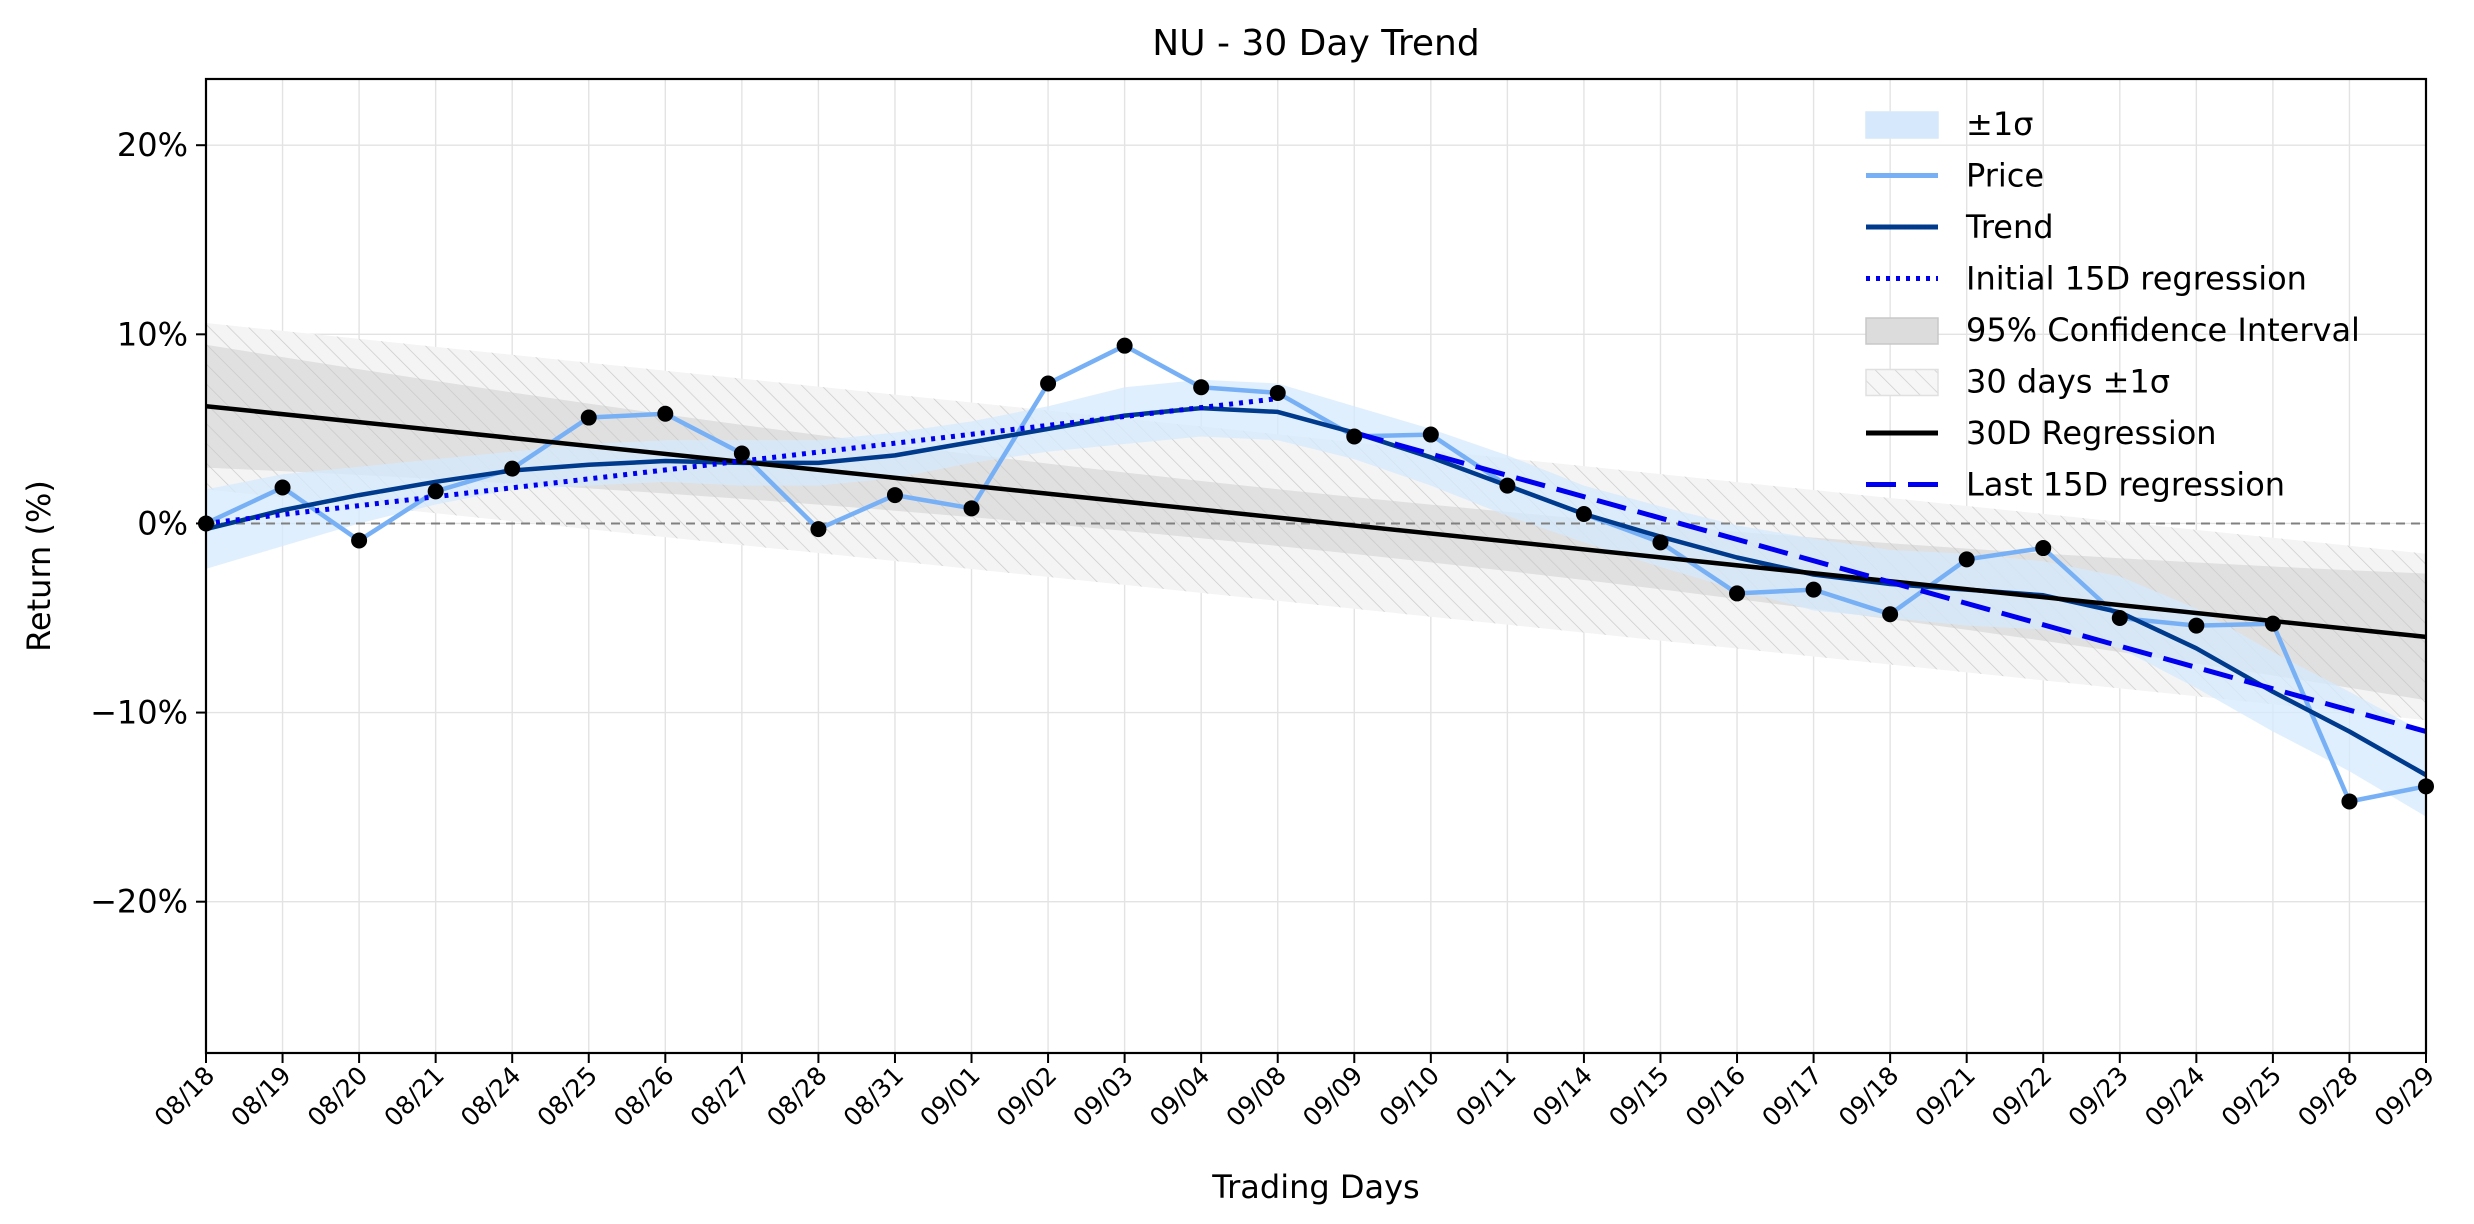 This screenshot has width=2474, height=1224. Describe the element at coordinates (2174, 1096) in the screenshot. I see `x-tick-label: 09/24` at that location.